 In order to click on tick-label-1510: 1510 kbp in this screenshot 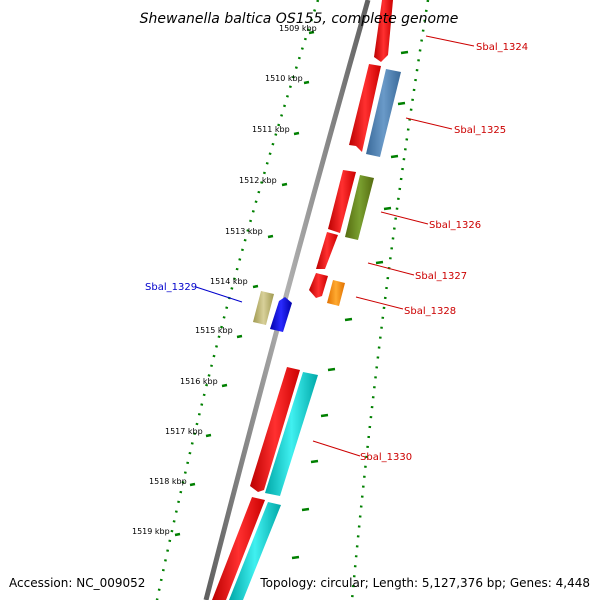, I will do `click(284, 78)`.